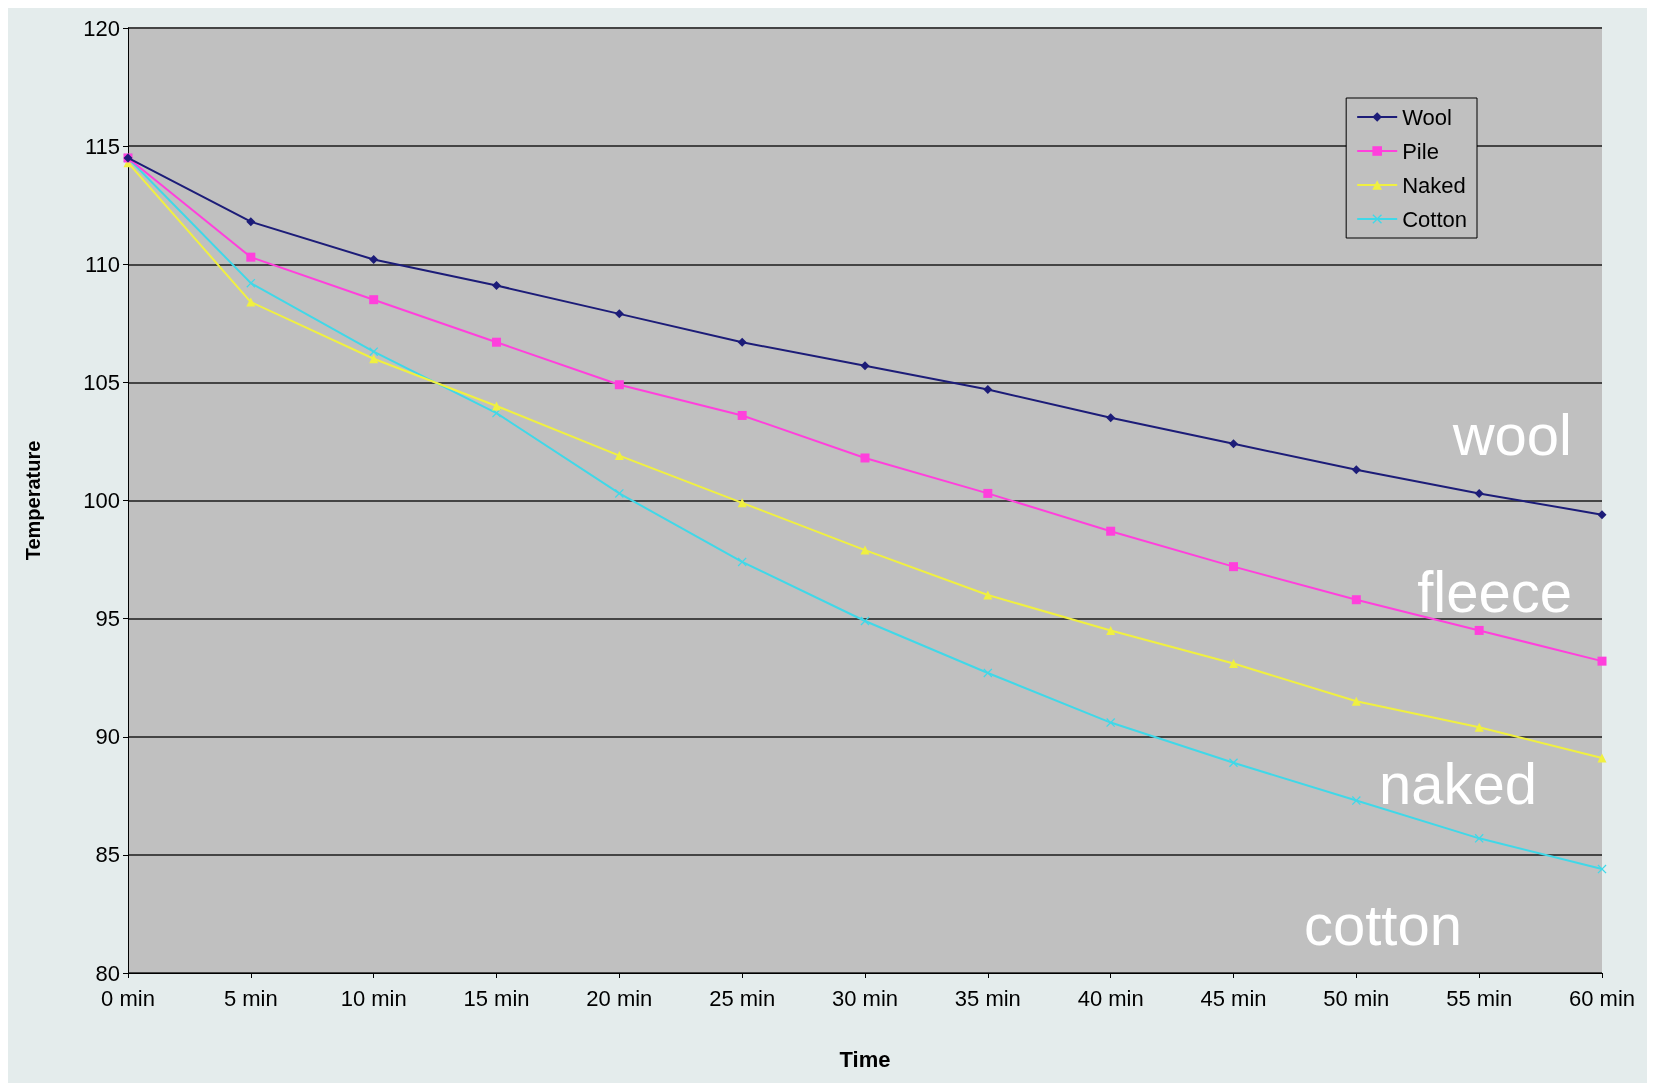  Describe the element at coordinates (619, 998) in the screenshot. I see `x-tick-label: 20 min` at that location.